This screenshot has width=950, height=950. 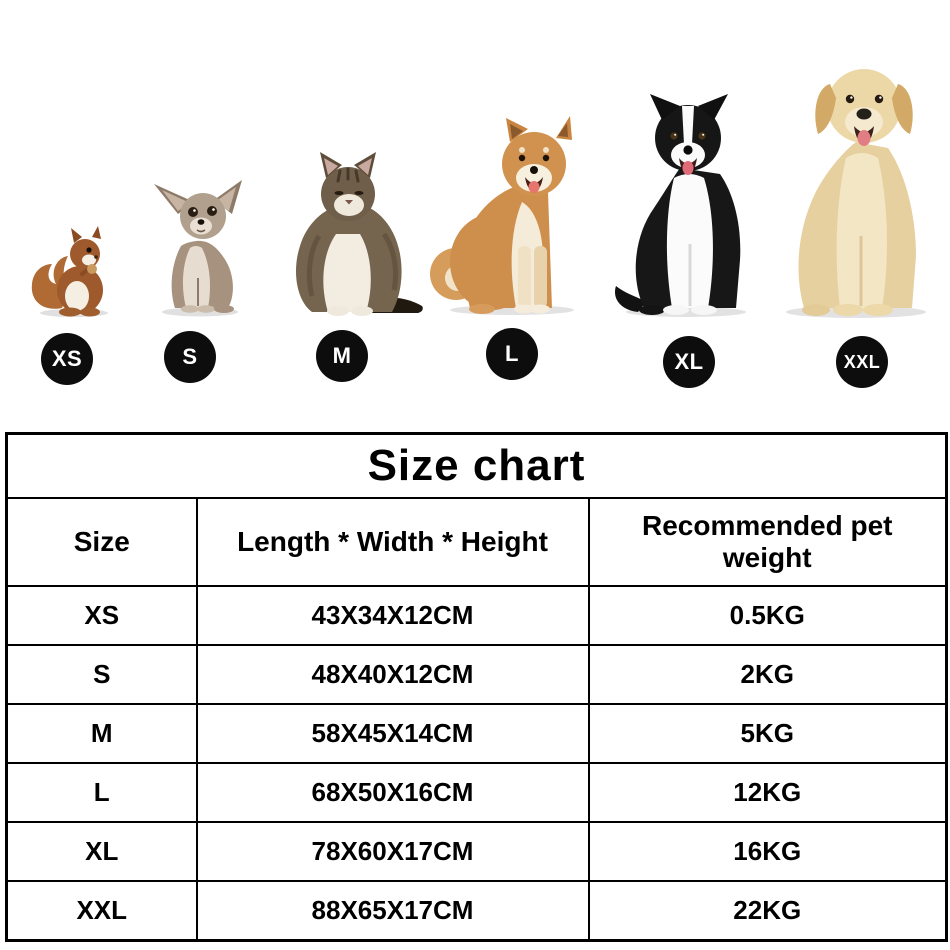 What do you see at coordinates (101, 851) in the screenshot?
I see `size-cell: XL` at bounding box center [101, 851].